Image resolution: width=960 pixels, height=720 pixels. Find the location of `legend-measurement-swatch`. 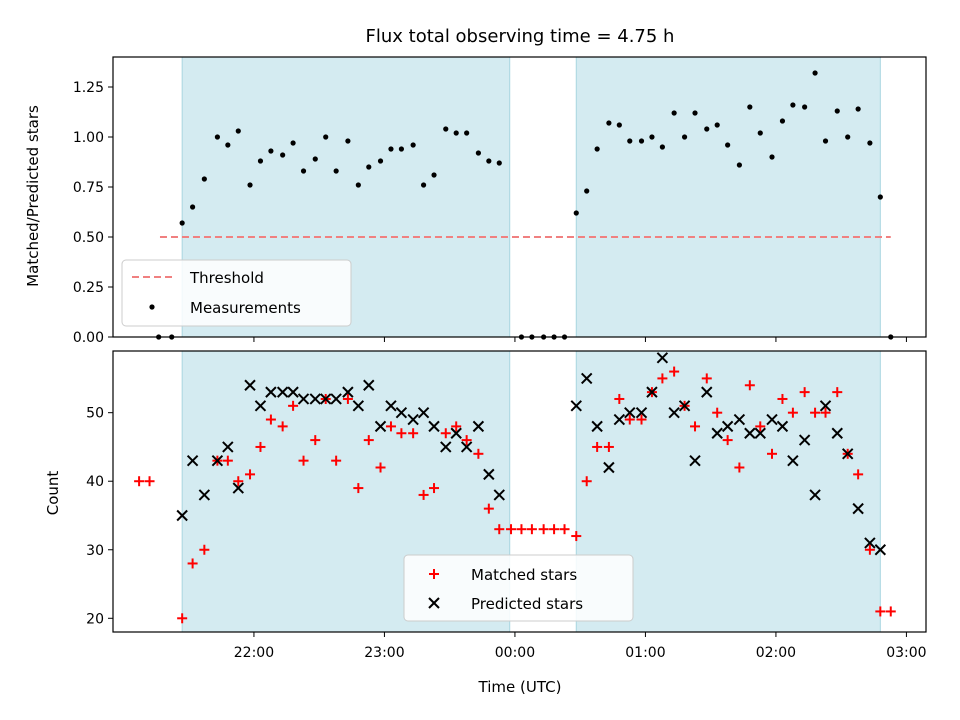

legend-measurement-swatch is located at coordinates (152, 307).